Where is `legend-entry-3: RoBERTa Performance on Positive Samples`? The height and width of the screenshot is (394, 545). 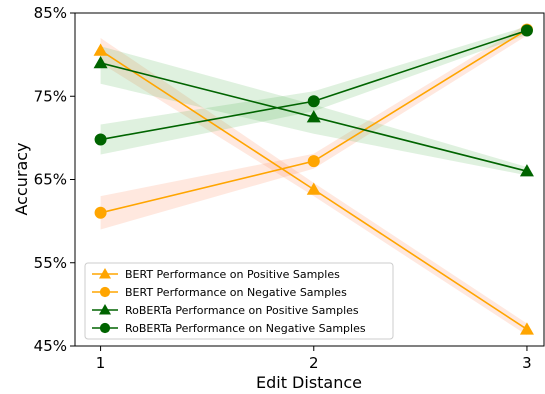 legend-entry-3: RoBERTa Performance on Positive Samples is located at coordinates (225, 310).